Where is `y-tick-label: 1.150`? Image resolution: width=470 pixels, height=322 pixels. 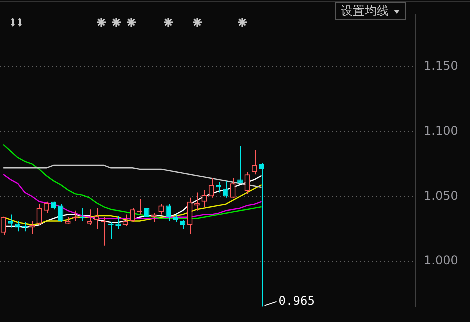 y-tick-label: 1.150 is located at coordinates (441, 66).